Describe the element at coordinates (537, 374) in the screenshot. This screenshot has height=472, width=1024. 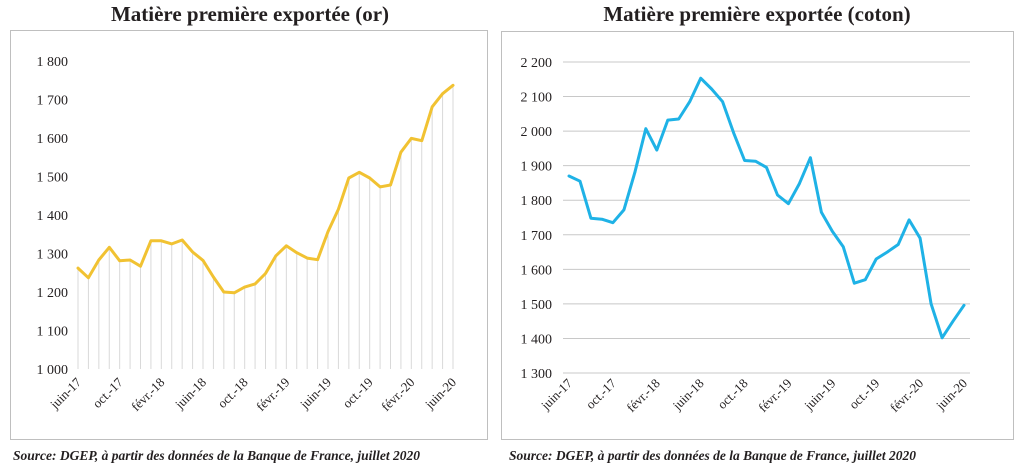
I see `cotton-ytick-label: 1 300` at that location.